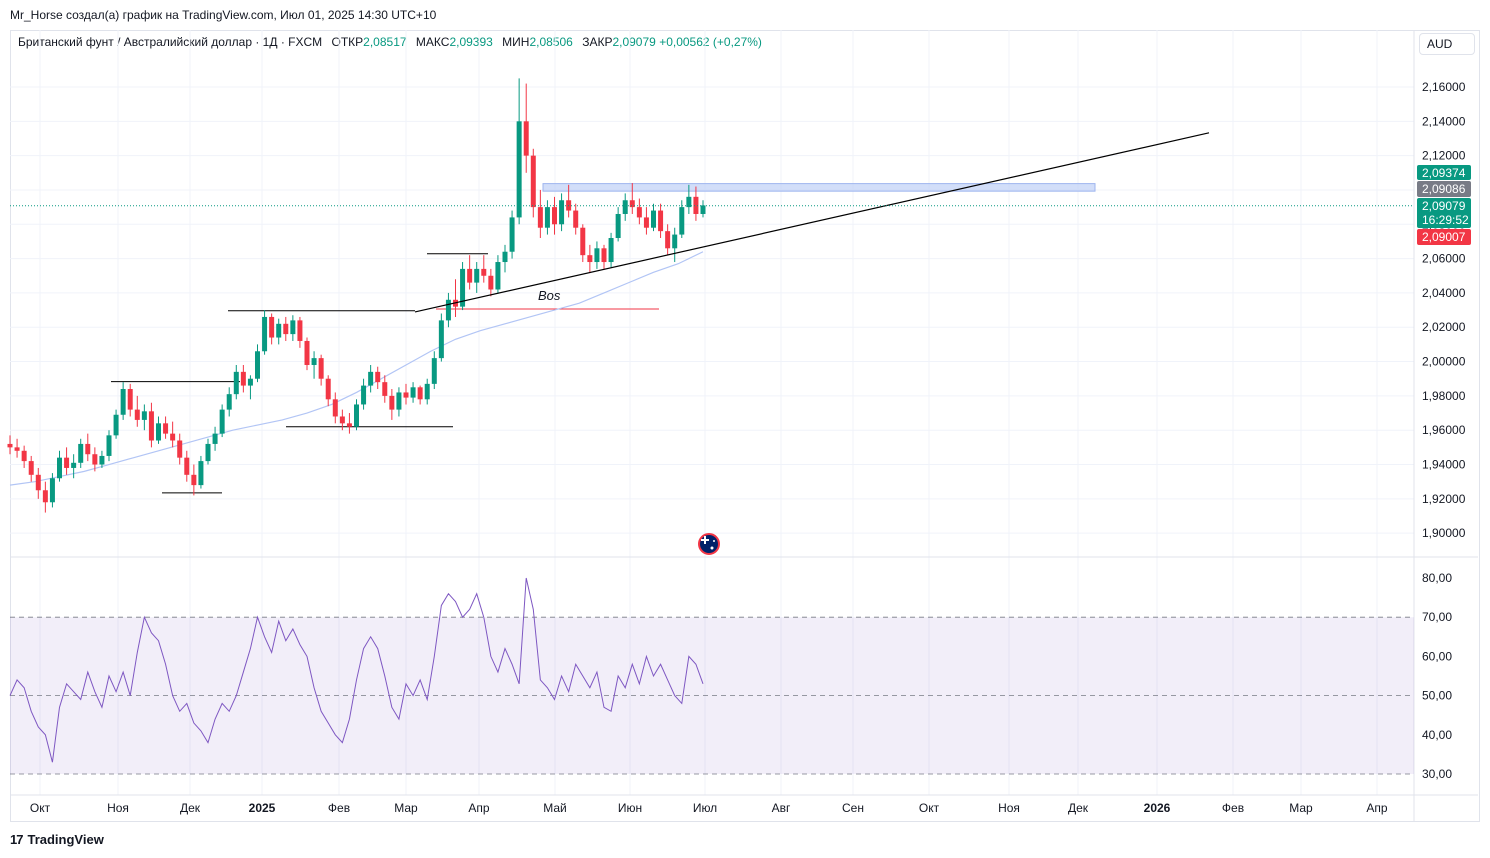  Describe the element at coordinates (385, 373) in the screenshot. I see `horizontal-levels` at that location.